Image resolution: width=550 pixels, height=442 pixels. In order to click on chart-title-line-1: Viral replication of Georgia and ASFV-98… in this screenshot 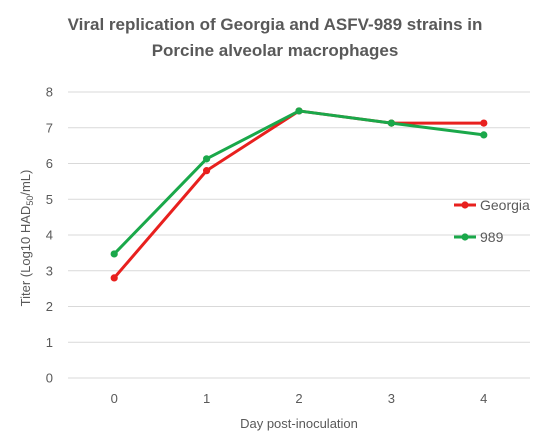, I will do `click(275, 24)`.